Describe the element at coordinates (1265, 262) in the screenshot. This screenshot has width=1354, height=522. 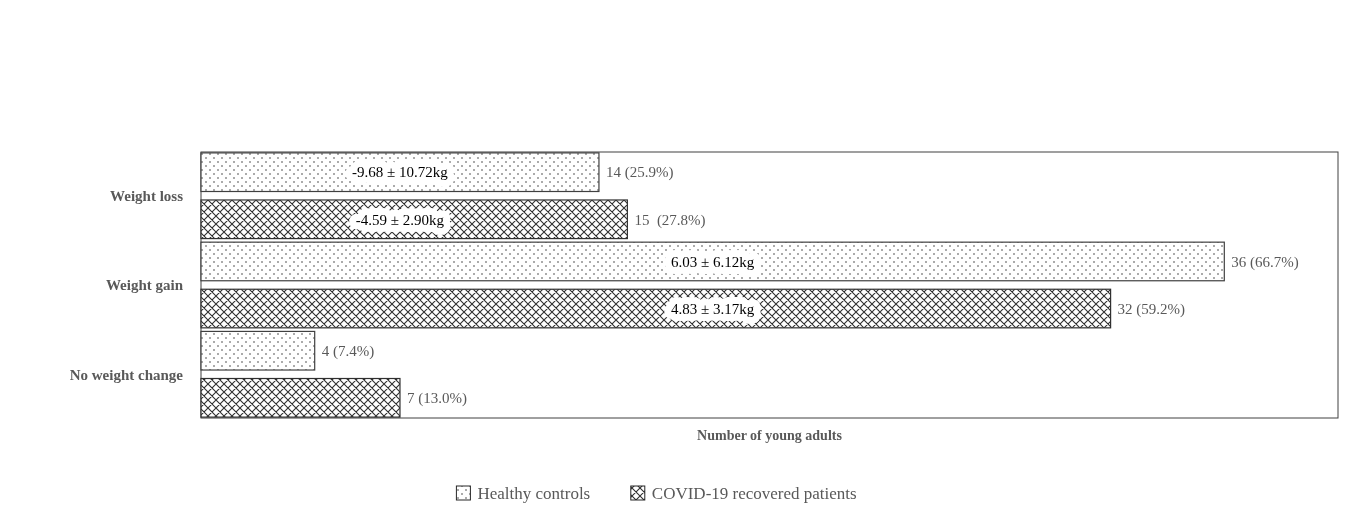
I see `data-label: 36 (66.7%)` at that location.